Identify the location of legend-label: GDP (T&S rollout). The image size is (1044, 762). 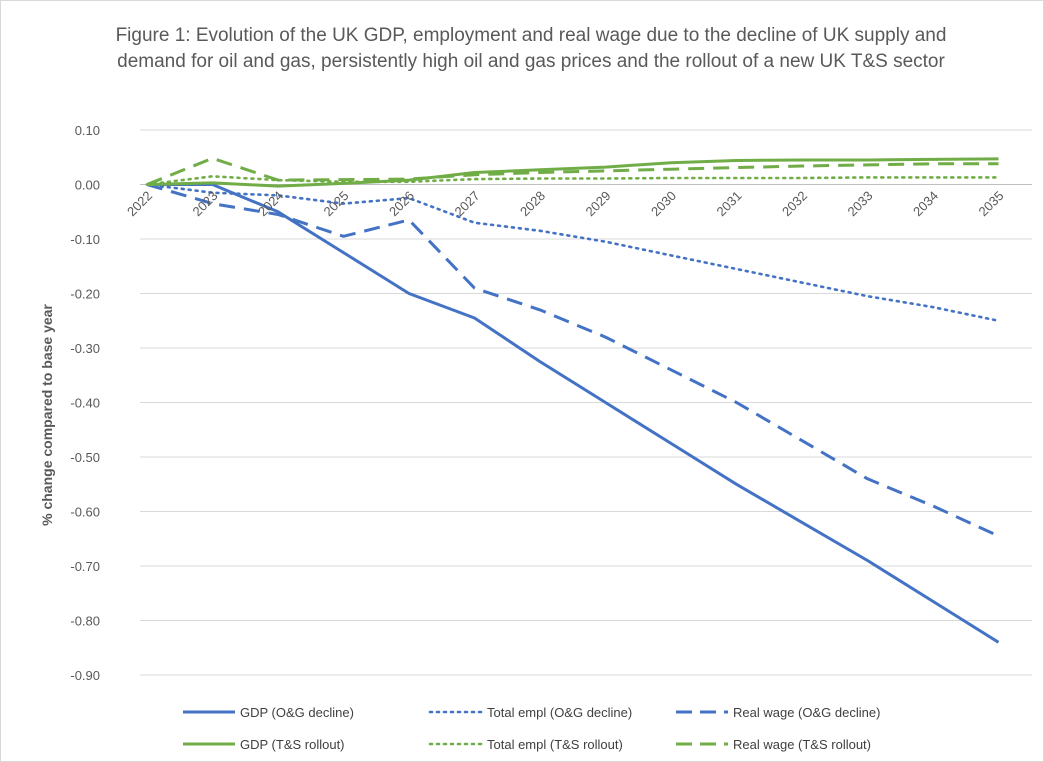
(292, 744).